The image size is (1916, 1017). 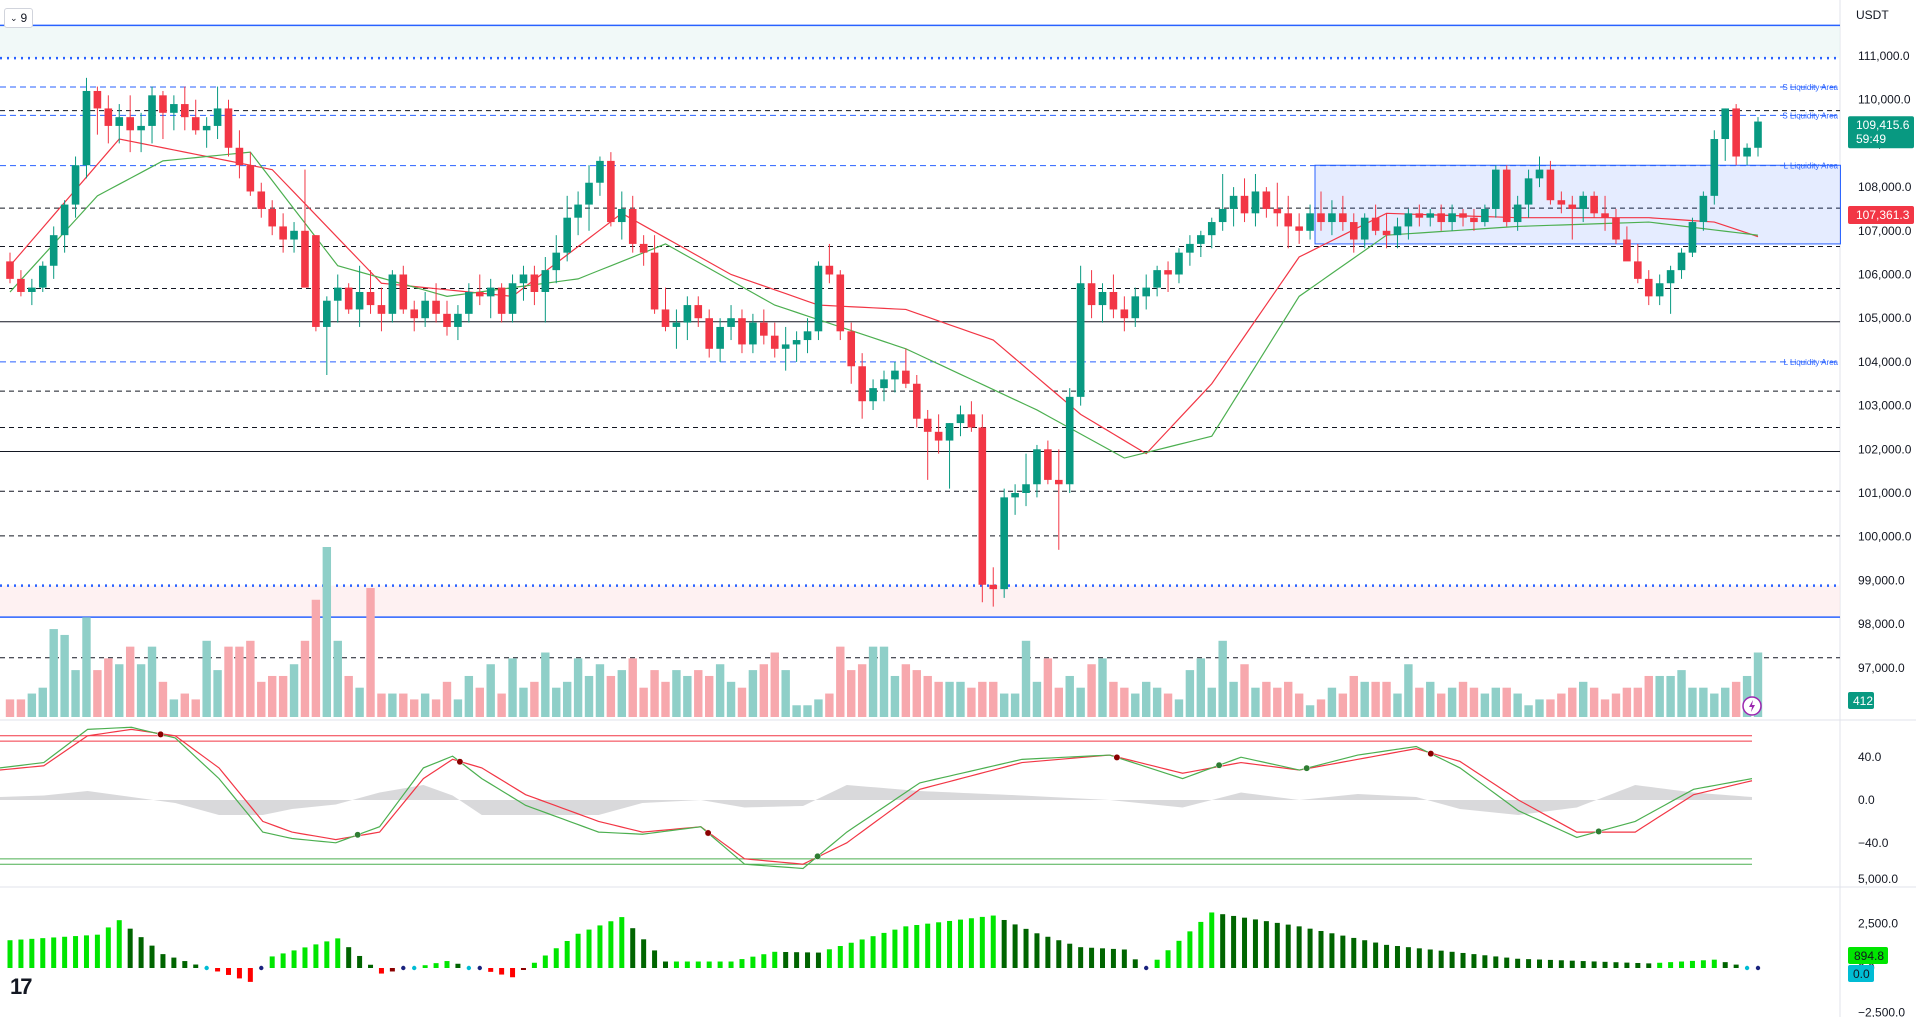 What do you see at coordinates (24, 18) in the screenshot?
I see `interval-label: 9` at bounding box center [24, 18].